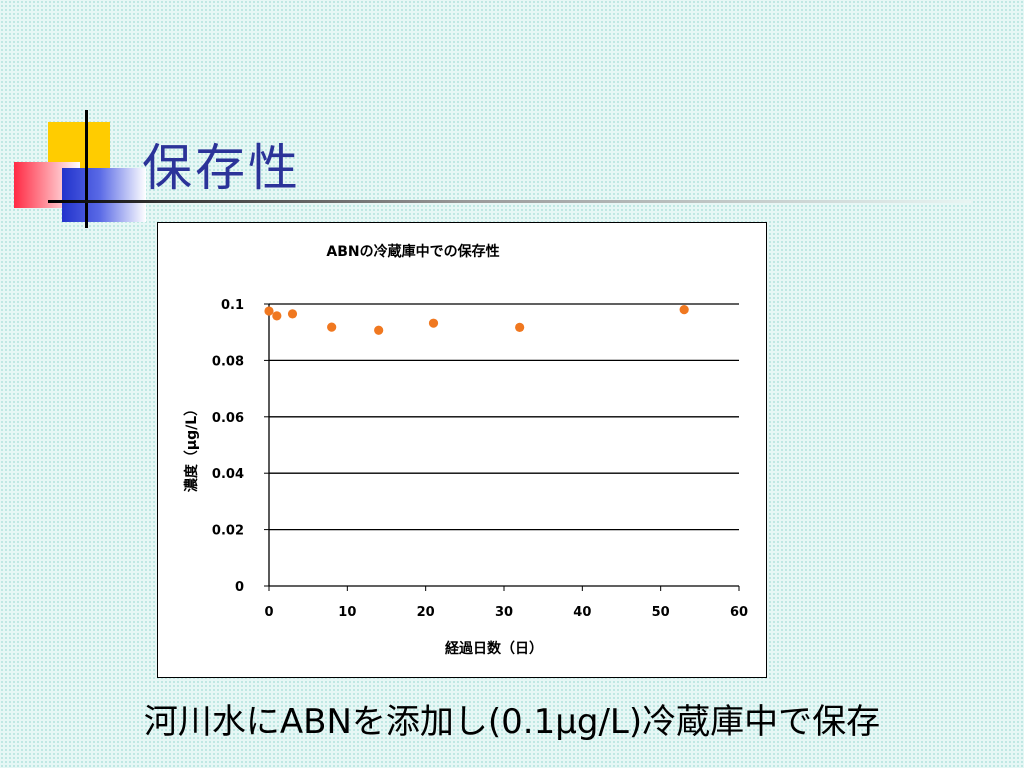  I want to click on y-tick-label: 0.04, so click(228, 474).